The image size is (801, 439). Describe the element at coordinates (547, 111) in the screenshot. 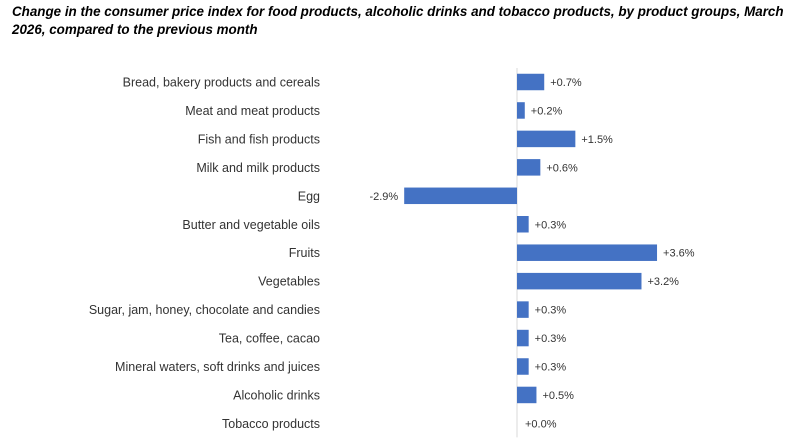

I see `value-label: +0.2%` at that location.